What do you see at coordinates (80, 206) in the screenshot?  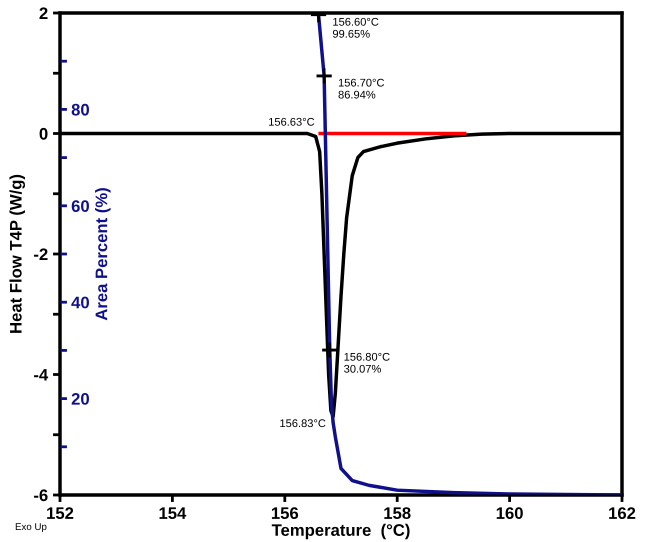 I see `y2-tick-label: 60` at bounding box center [80, 206].